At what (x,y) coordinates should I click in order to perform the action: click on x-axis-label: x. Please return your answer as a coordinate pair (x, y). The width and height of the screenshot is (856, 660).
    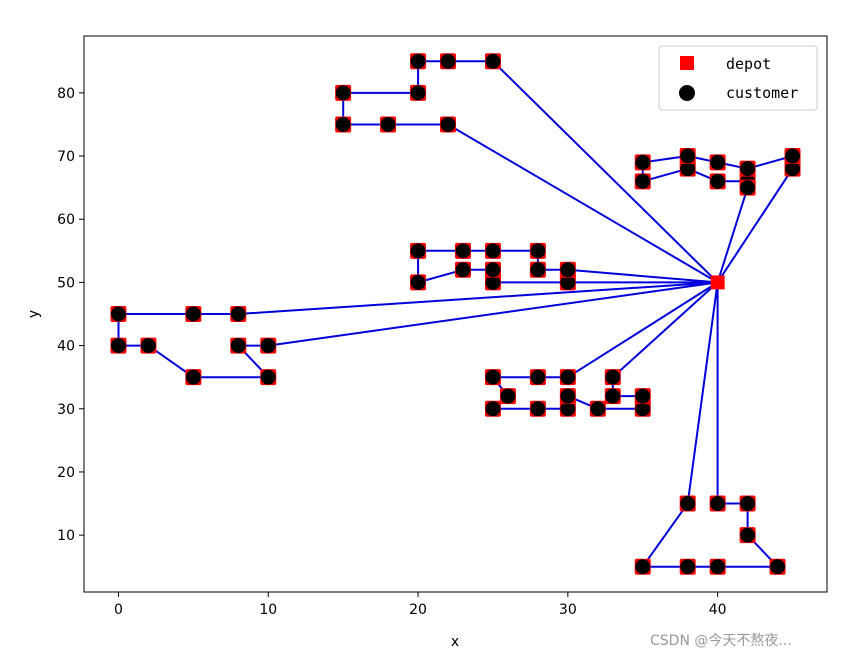
    Looking at the image, I should click on (455, 642).